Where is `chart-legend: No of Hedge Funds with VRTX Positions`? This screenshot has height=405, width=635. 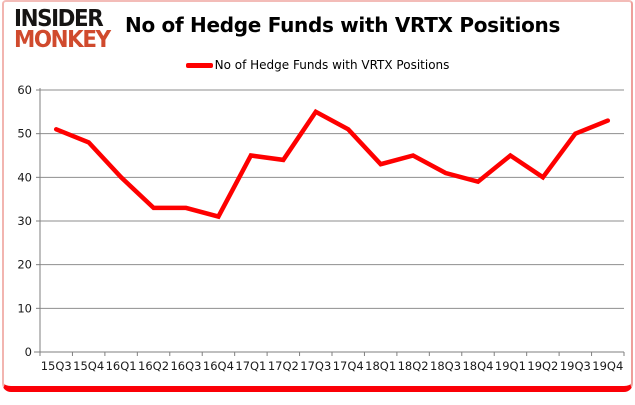
chart-legend: No of Hedge Funds with VRTX Positions is located at coordinates (317, 65).